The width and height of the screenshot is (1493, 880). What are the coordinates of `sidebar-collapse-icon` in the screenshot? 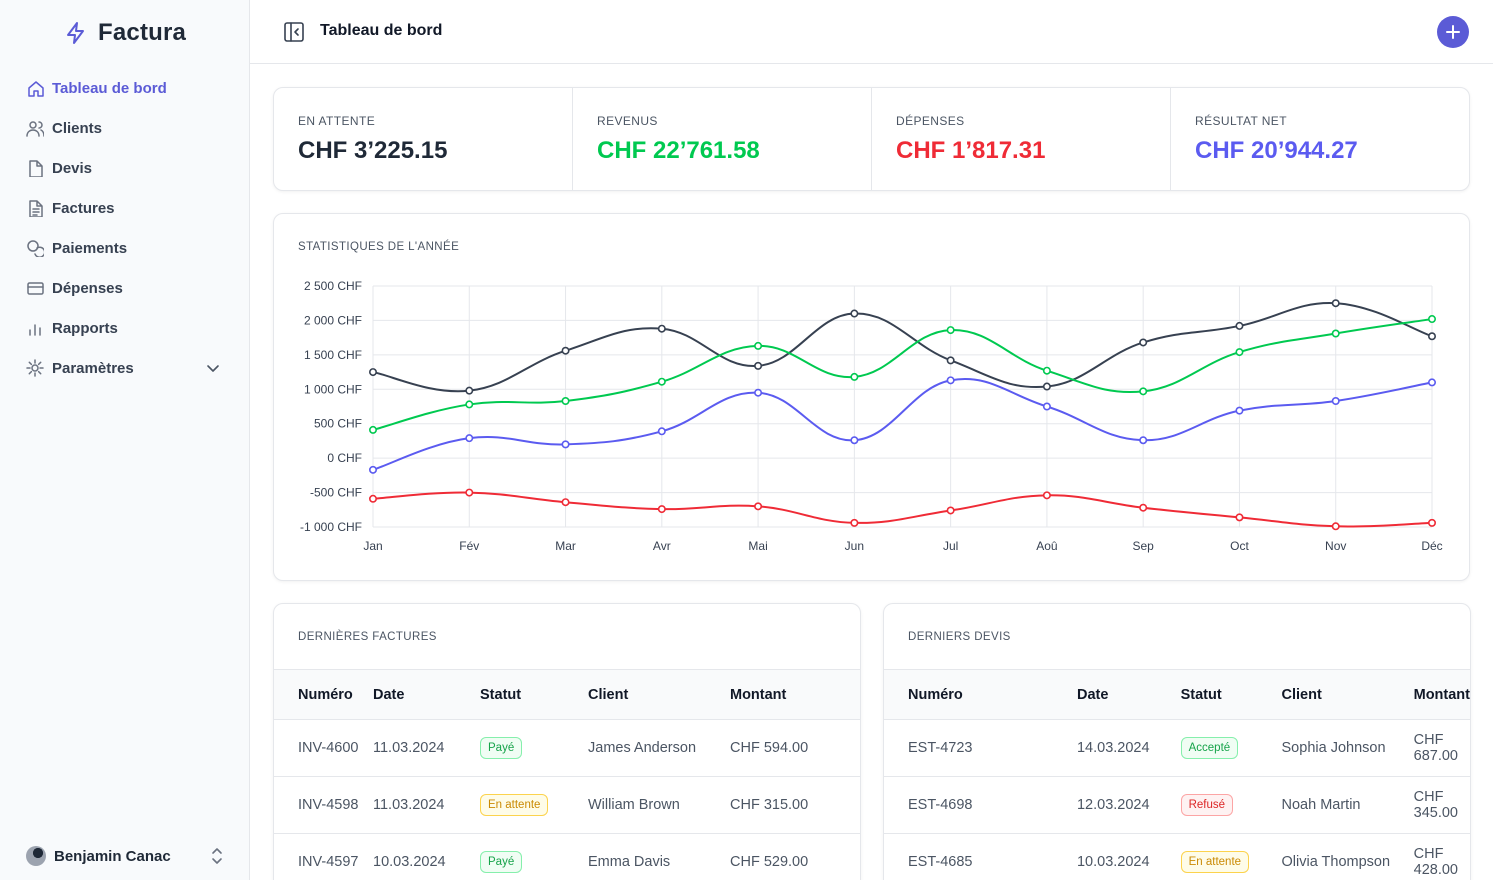 It's located at (294, 32).